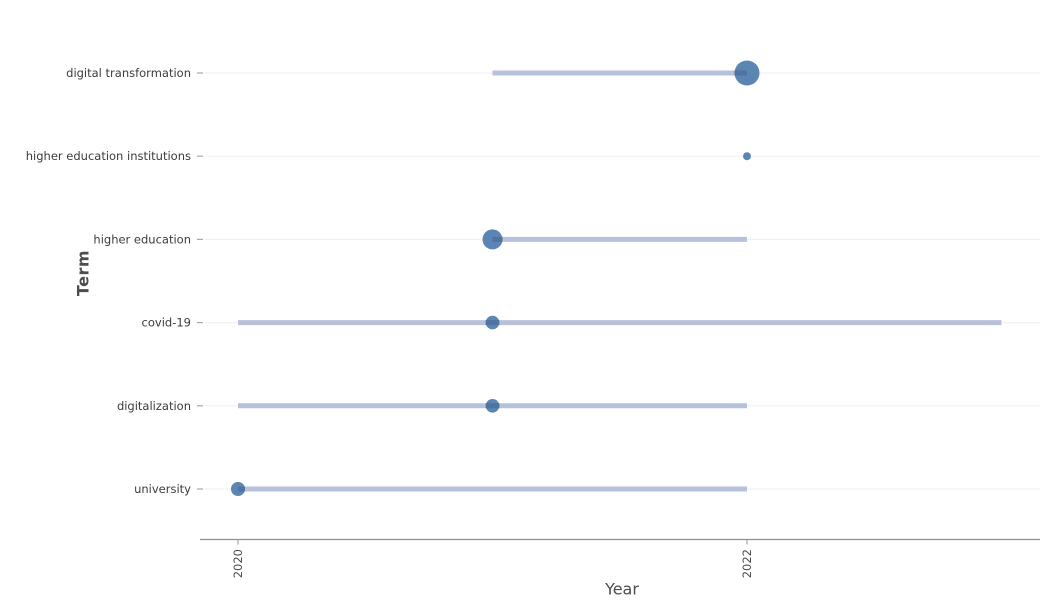  I want to click on category-label: covid-19, so click(166, 323).